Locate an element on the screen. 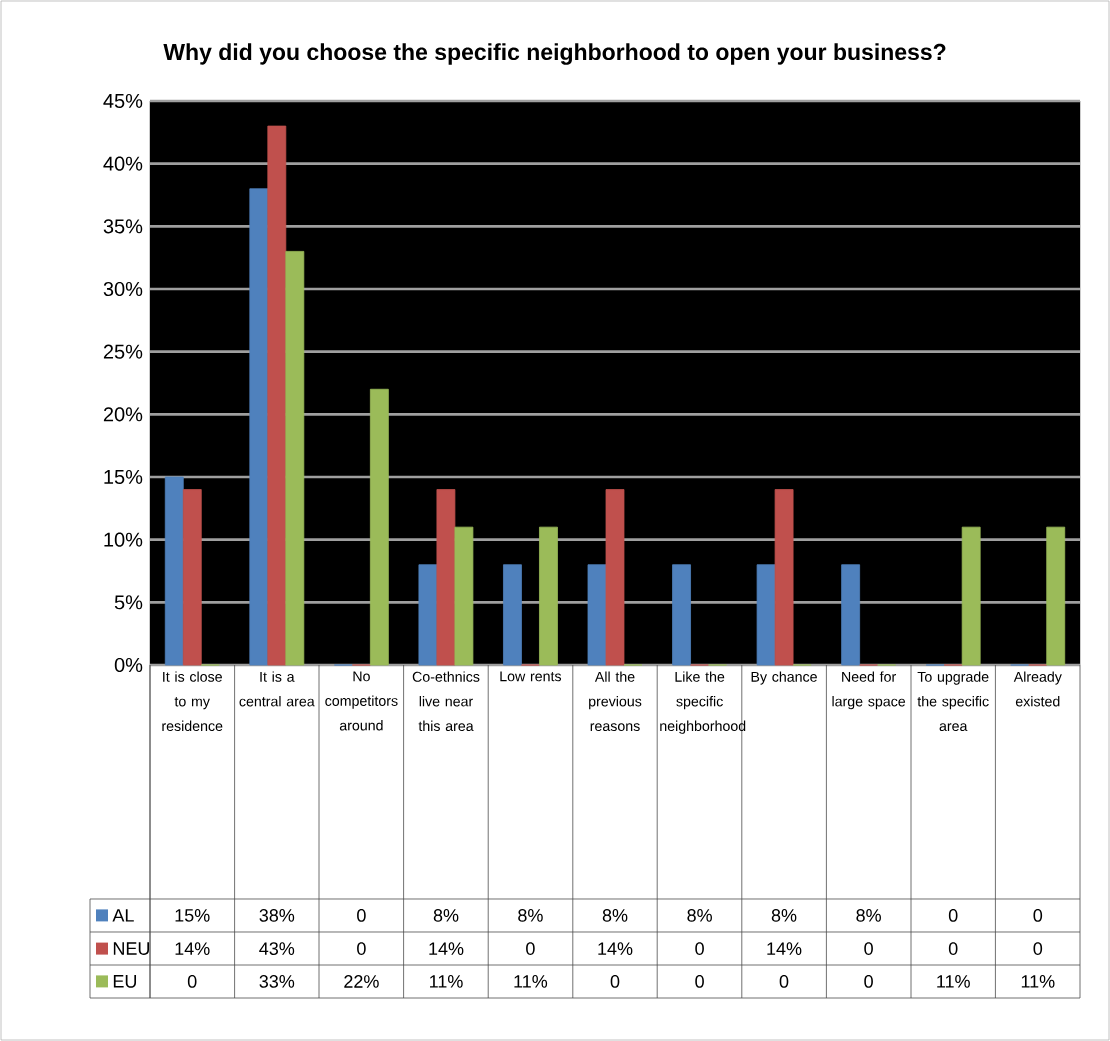 Image resolution: width=1110 pixels, height=1041 pixels. chart-title: Why did you choose the specific neighborhood to open your business? is located at coordinates (554, 54).